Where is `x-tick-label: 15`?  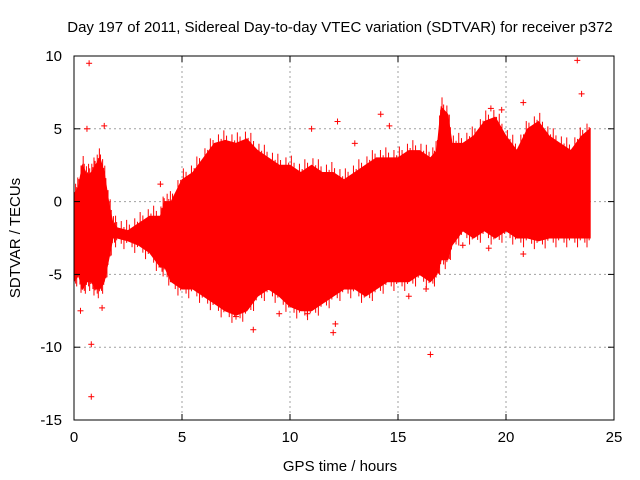 x-tick-label: 15 is located at coordinates (398, 437).